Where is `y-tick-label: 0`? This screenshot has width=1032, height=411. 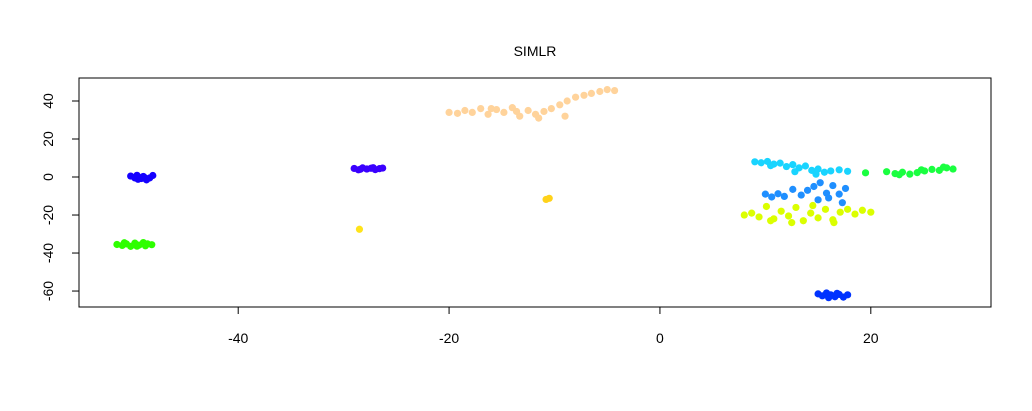
y-tick-label: 0 is located at coordinates (48, 177).